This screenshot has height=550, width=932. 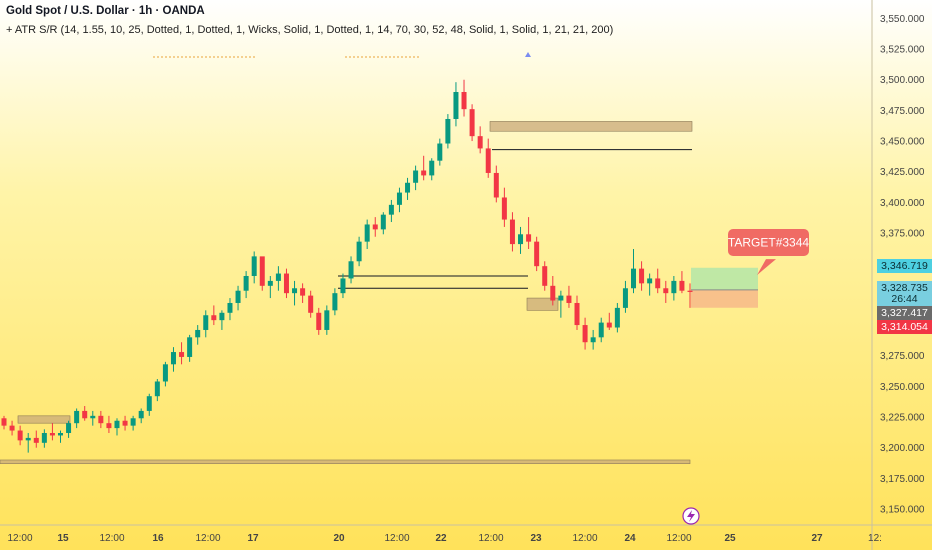 What do you see at coordinates (902, 479) in the screenshot?
I see `y-tick-label: 3,175.000` at bounding box center [902, 479].